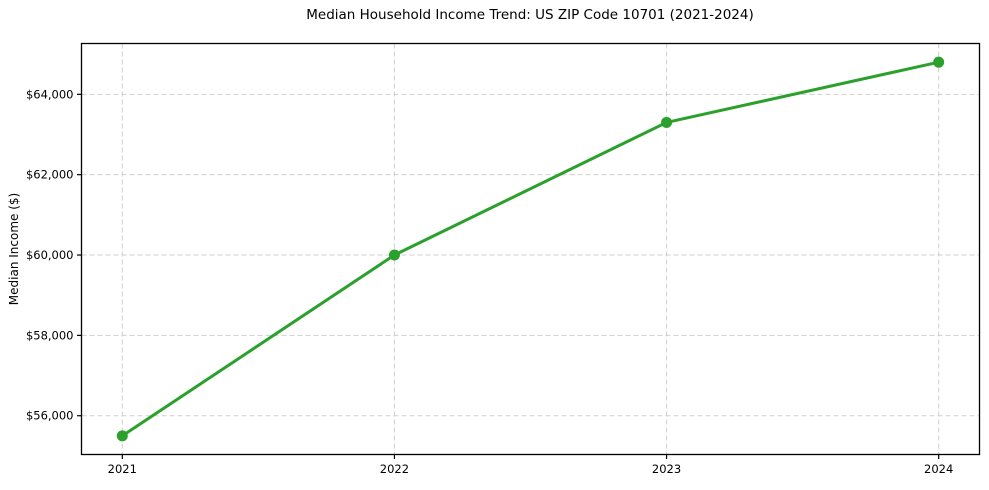 The width and height of the screenshot is (989, 490). I want to click on x-tick-label: 2021, so click(122, 469).